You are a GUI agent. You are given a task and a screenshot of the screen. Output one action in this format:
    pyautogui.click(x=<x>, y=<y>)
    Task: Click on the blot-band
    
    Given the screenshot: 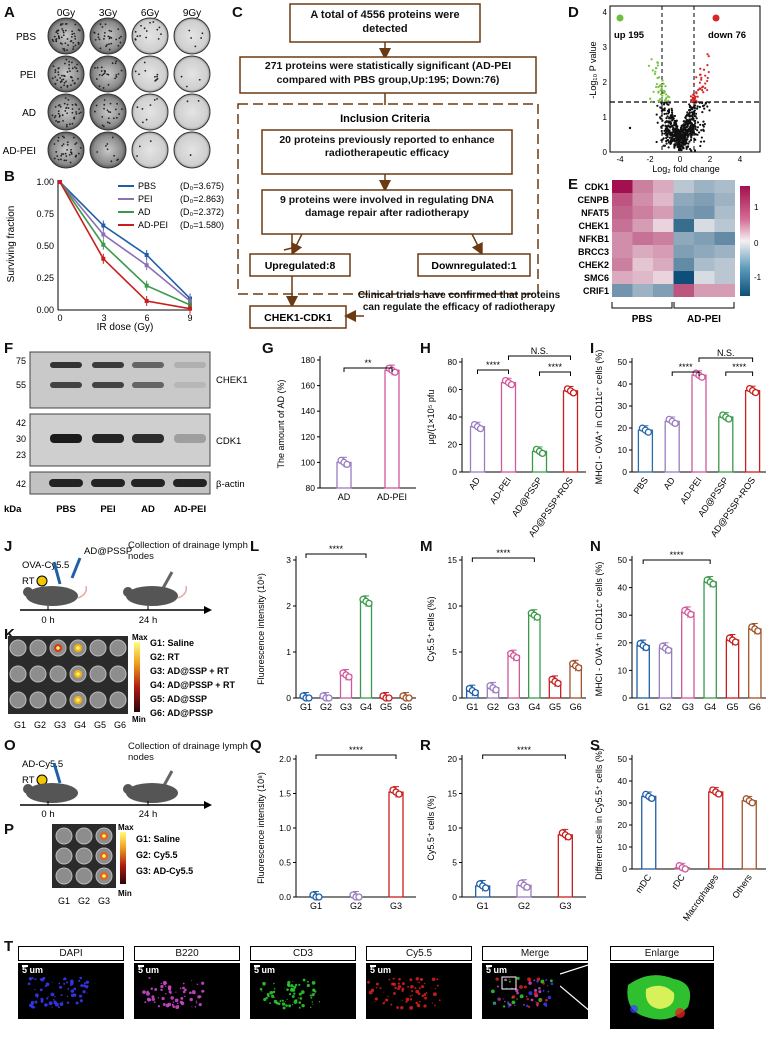 What is the action you would take?
    pyautogui.click(x=108, y=385)
    